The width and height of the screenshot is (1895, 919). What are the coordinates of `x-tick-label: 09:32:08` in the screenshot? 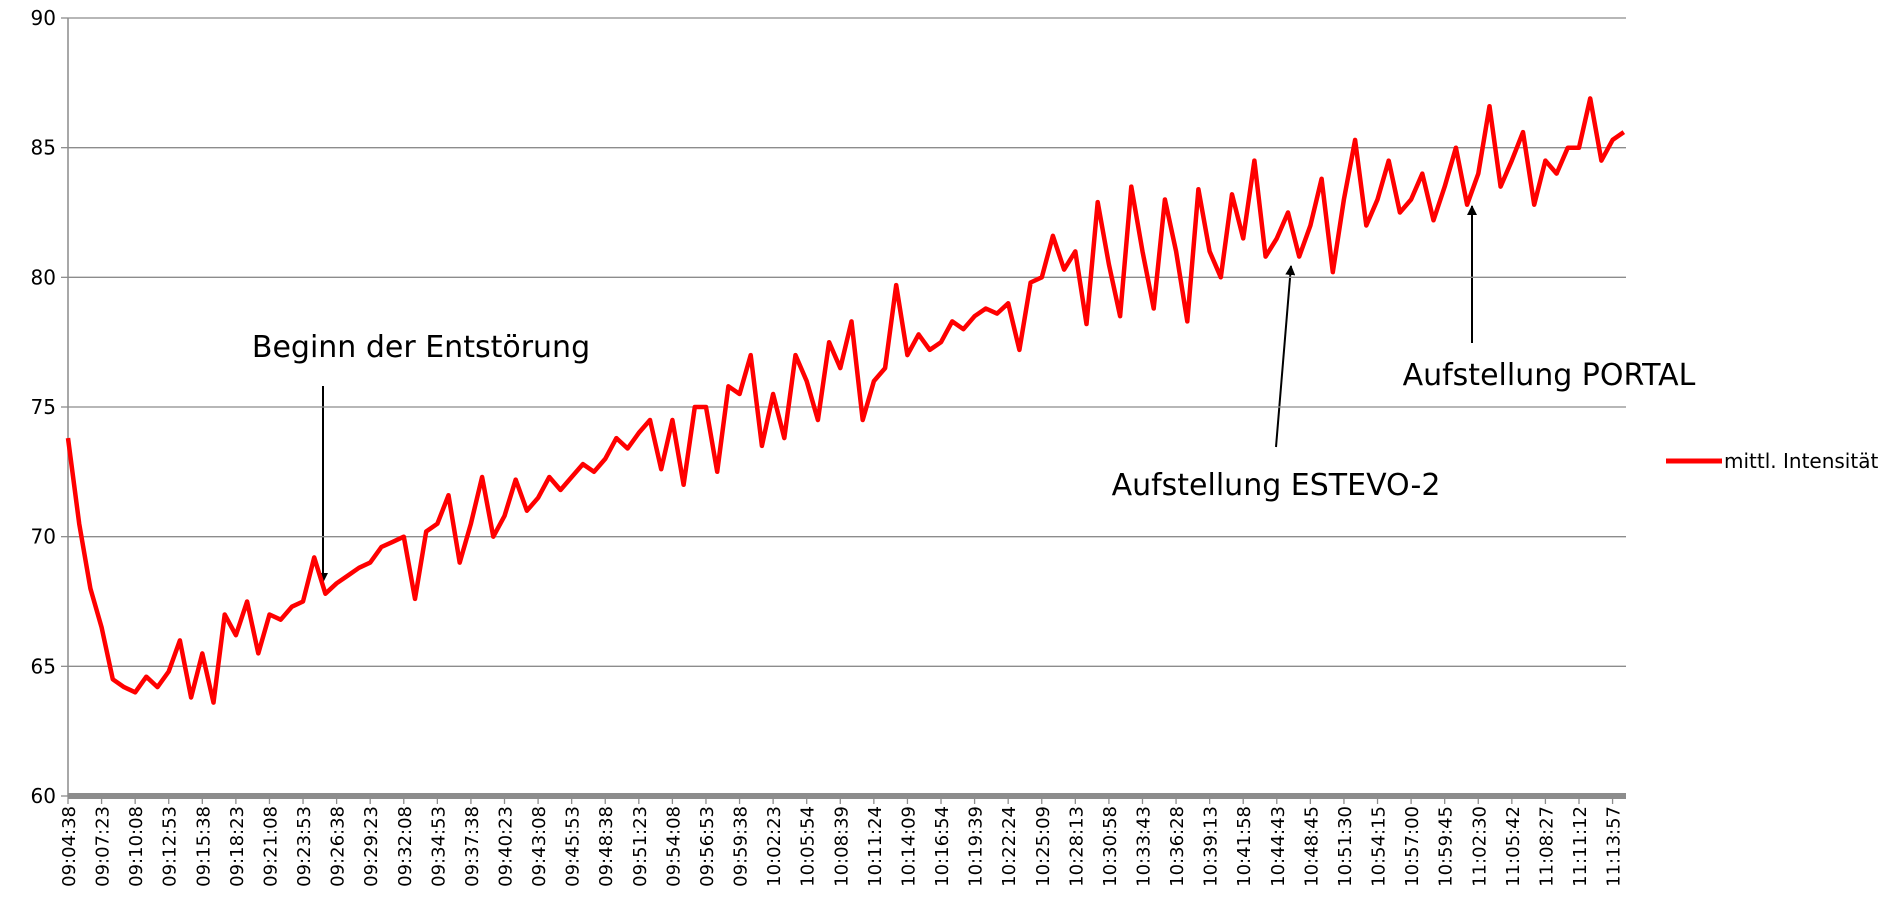 It's located at (405, 846).